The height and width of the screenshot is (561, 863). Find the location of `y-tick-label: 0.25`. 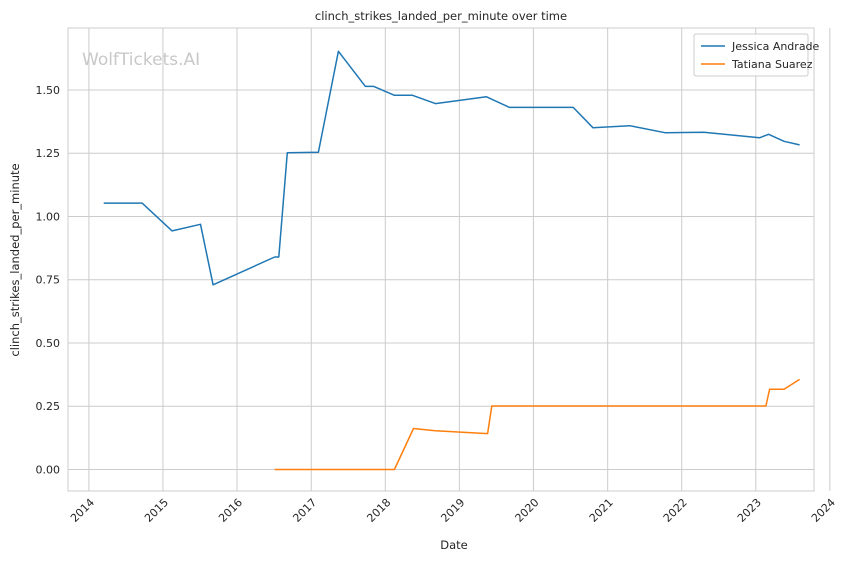

y-tick-label: 0.25 is located at coordinates (48, 406).